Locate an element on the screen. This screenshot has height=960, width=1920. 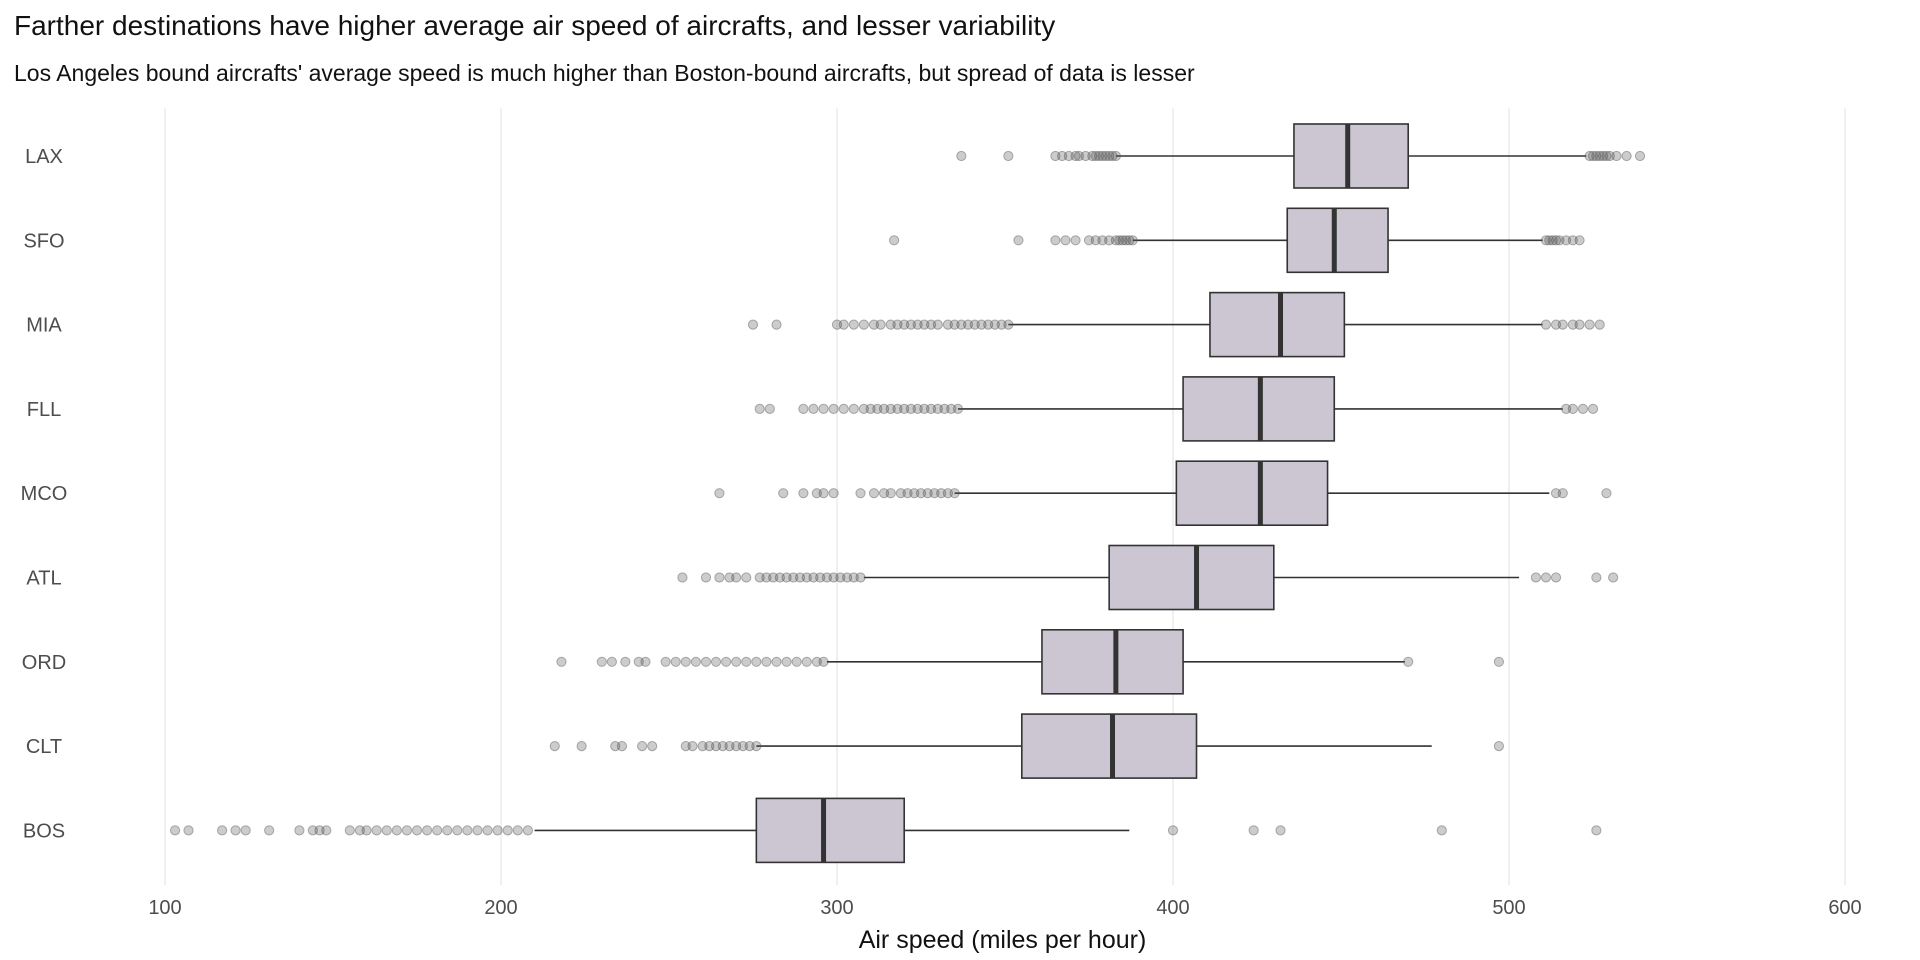
x-tick-label: 600 is located at coordinates (1844, 908).